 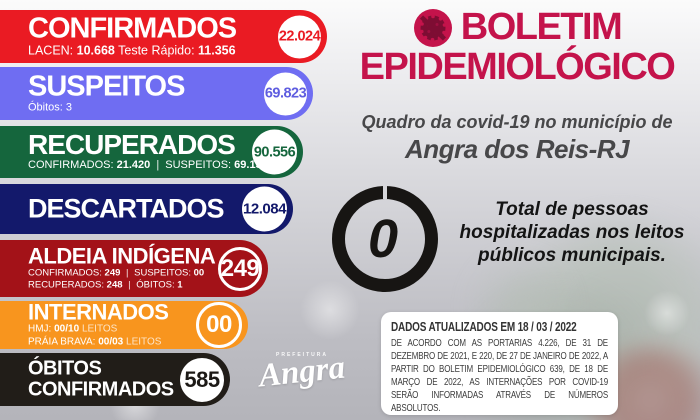 What do you see at coordinates (302, 355) in the screenshot?
I see `logo-small-text: PREFEITURA` at bounding box center [302, 355].